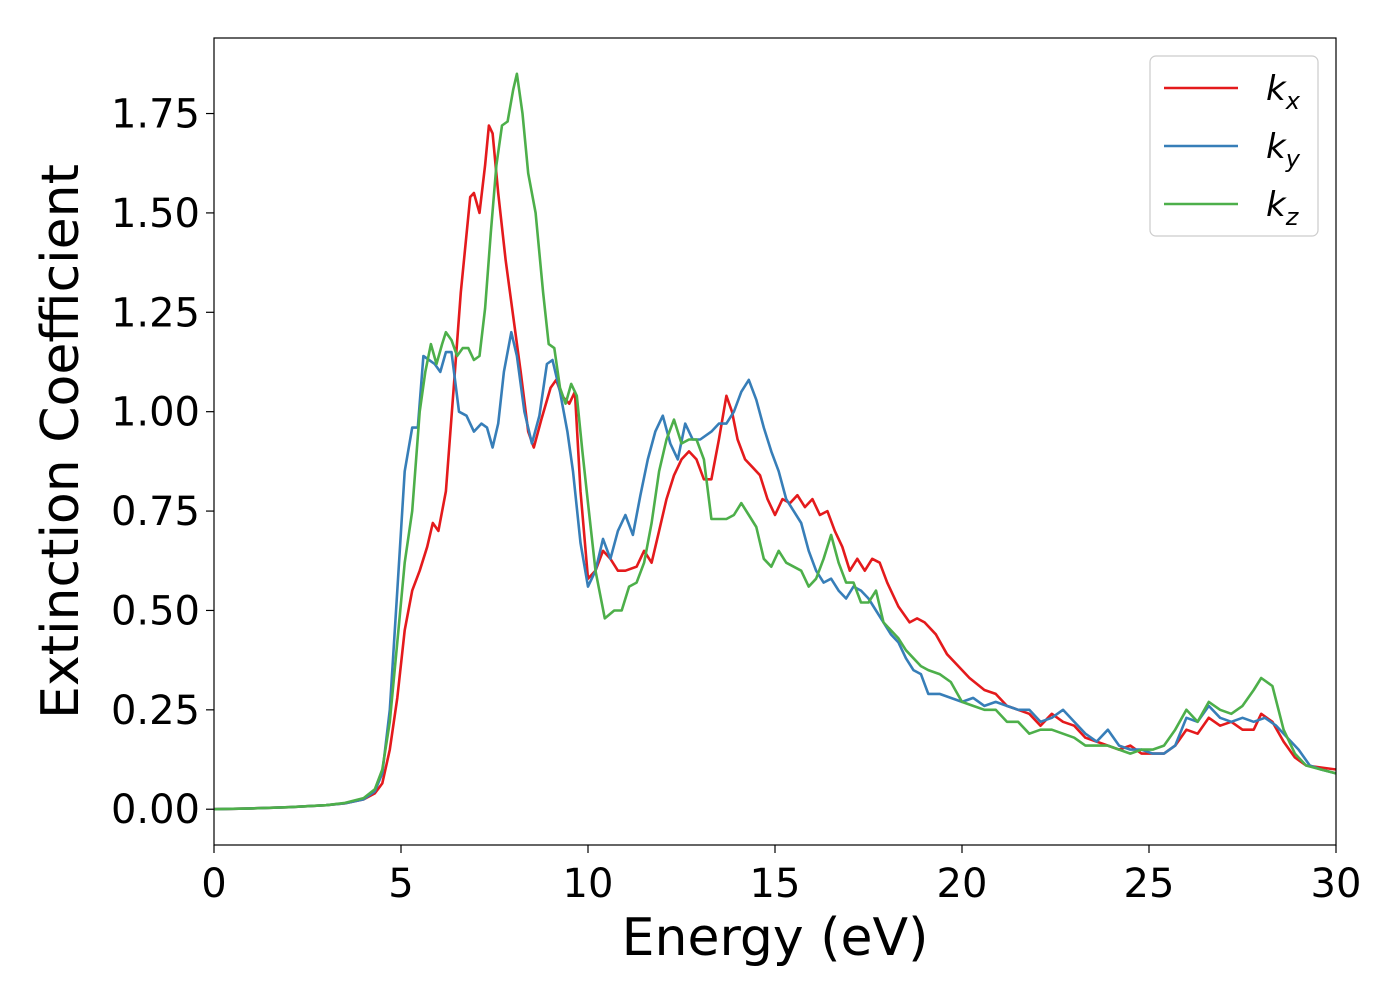 The width and height of the screenshot is (1400, 1000). What do you see at coordinates (775, 884) in the screenshot?
I see `x-tick-label: 15` at bounding box center [775, 884].